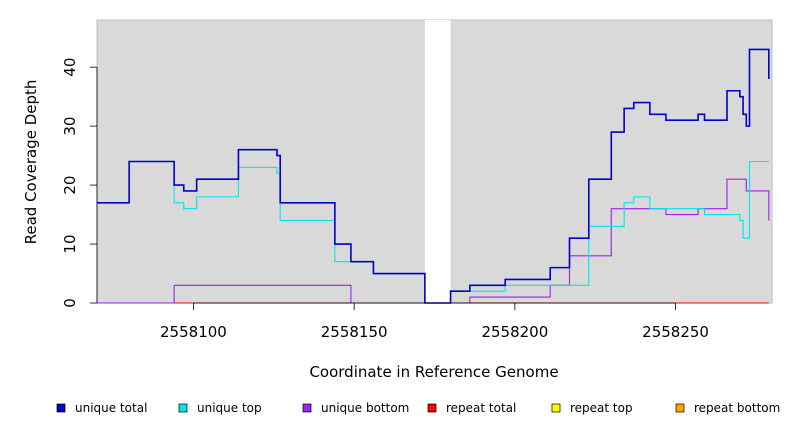 This screenshot has width=792, height=432. I want to click on y-tick-label: 20, so click(70, 185).